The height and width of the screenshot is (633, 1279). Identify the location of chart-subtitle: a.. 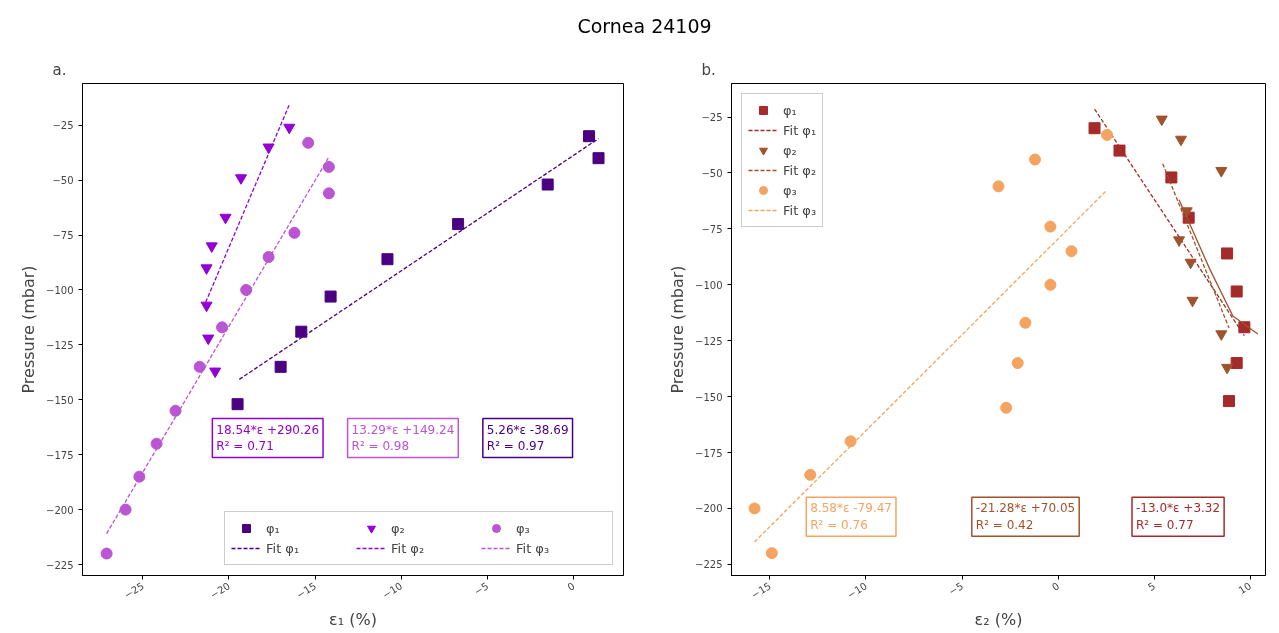
(59, 69).